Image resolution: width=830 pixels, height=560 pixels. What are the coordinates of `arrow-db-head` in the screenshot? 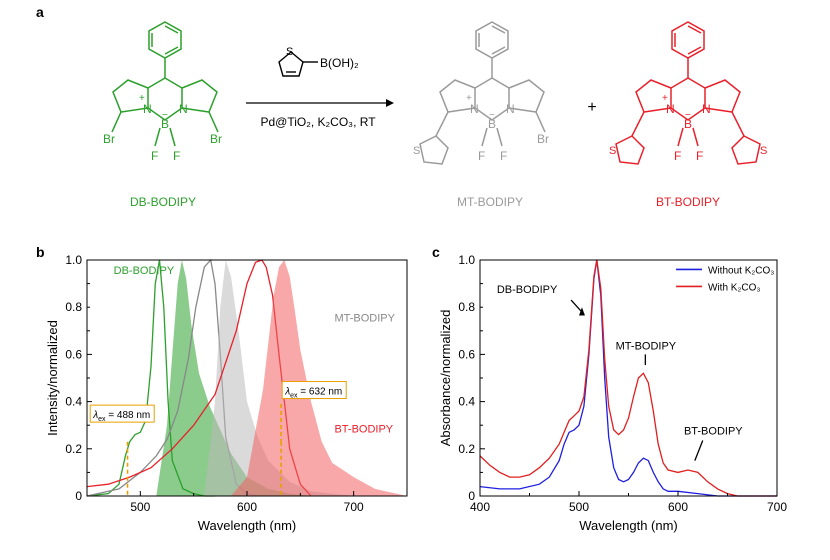 It's located at (582, 311).